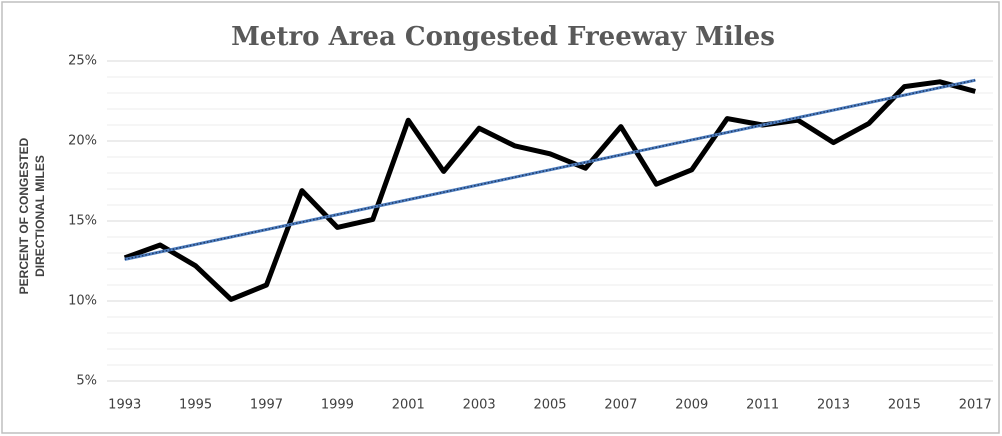  Describe the element at coordinates (408, 405) in the screenshot. I see `x-tick-label: 2001` at that location.